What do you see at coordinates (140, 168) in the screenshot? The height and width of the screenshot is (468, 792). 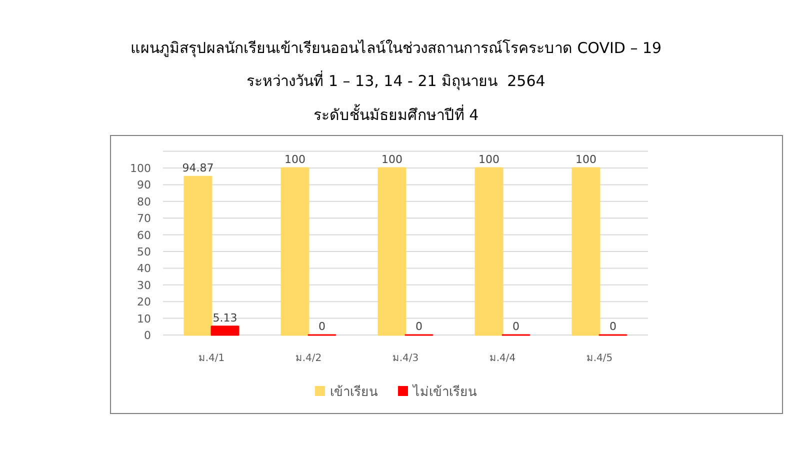 I see `y-tick-label: 100` at bounding box center [140, 168].